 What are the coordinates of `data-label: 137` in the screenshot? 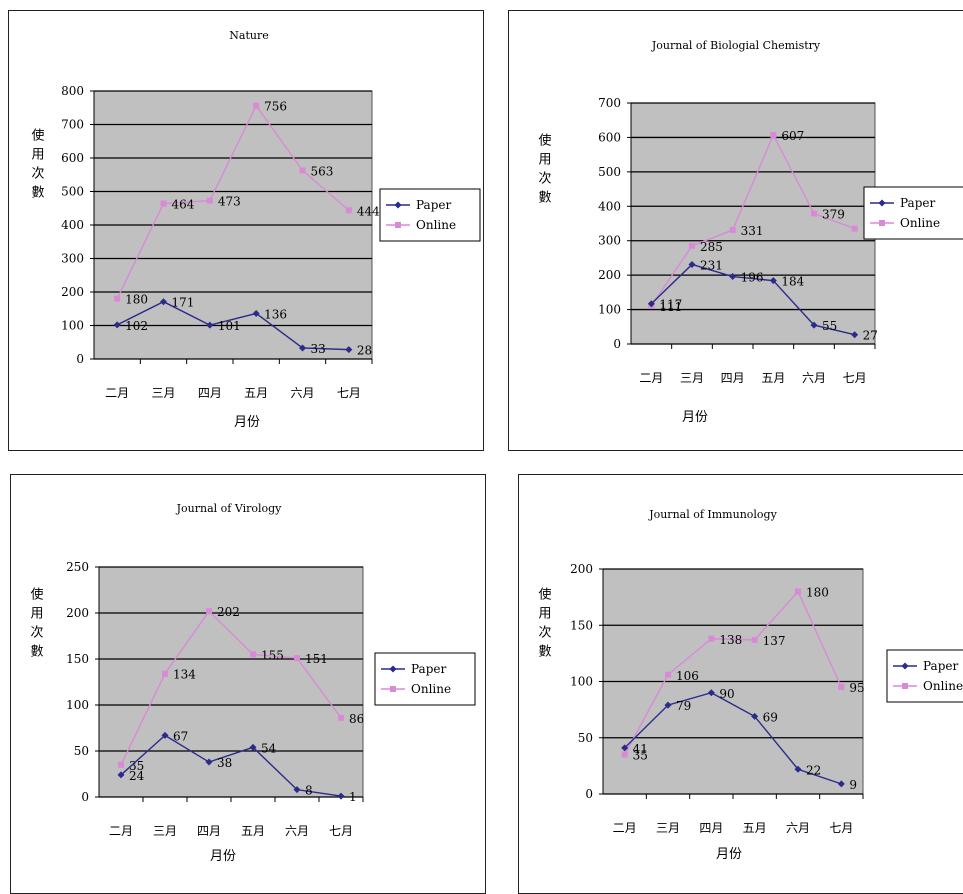 It's located at (774, 641).